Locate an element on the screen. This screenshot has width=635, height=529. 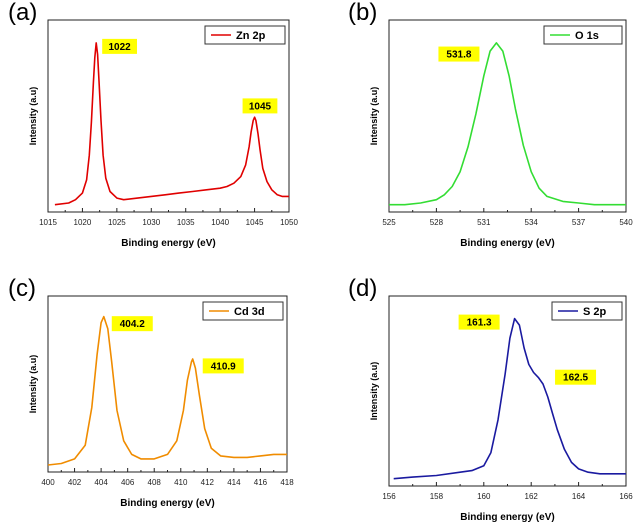
x-tick-label: 1025 is located at coordinates (117, 222).